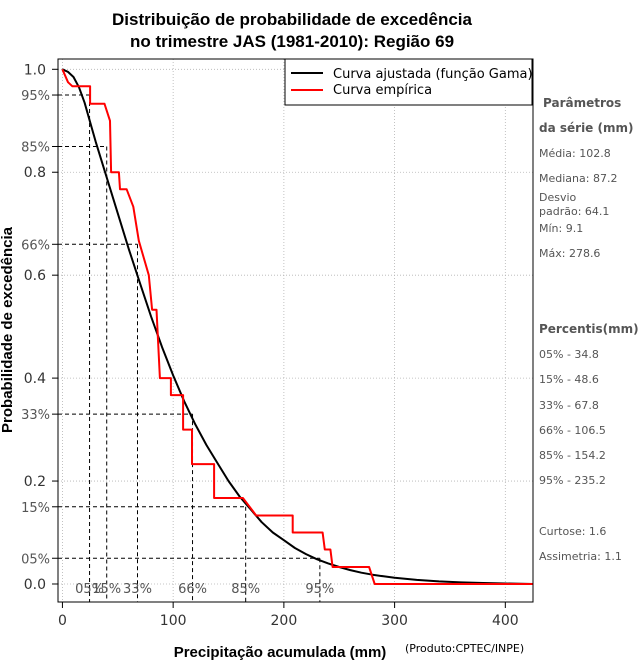  What do you see at coordinates (572, 480) in the screenshot?
I see `percentil-95: 95% - 235.2` at bounding box center [572, 480].